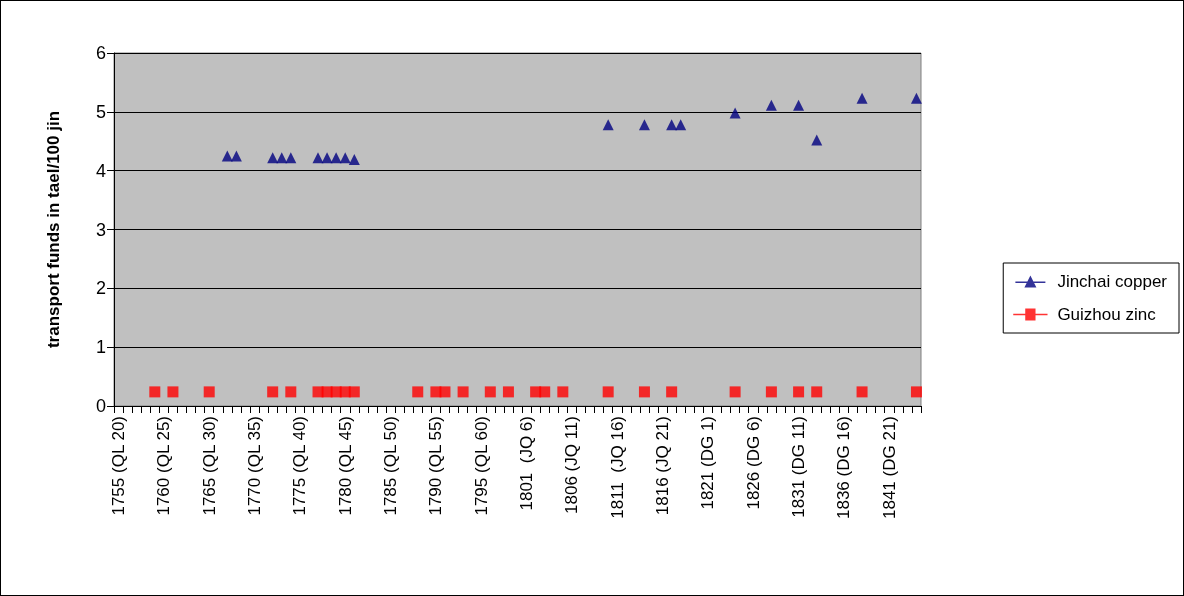 Image resolution: width=1184 pixels, height=596 pixels. Describe the element at coordinates (799, 467) in the screenshot. I see `x-tick-label: 1831 (DG 11)` at that location.